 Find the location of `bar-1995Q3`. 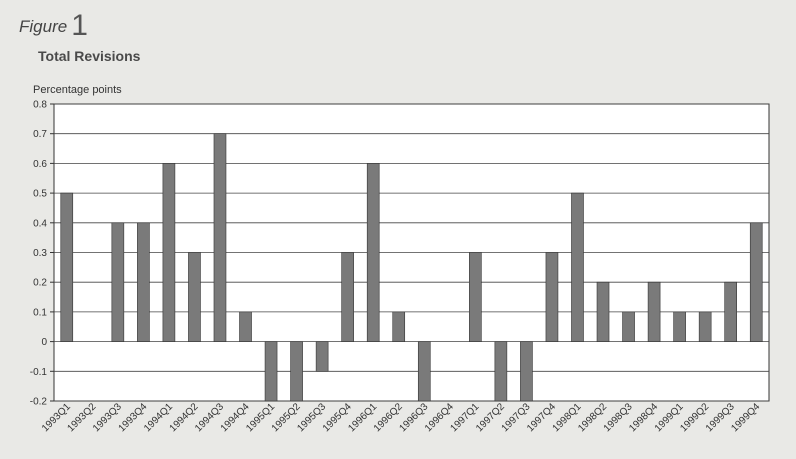

bar-1995Q3 is located at coordinates (322, 356).